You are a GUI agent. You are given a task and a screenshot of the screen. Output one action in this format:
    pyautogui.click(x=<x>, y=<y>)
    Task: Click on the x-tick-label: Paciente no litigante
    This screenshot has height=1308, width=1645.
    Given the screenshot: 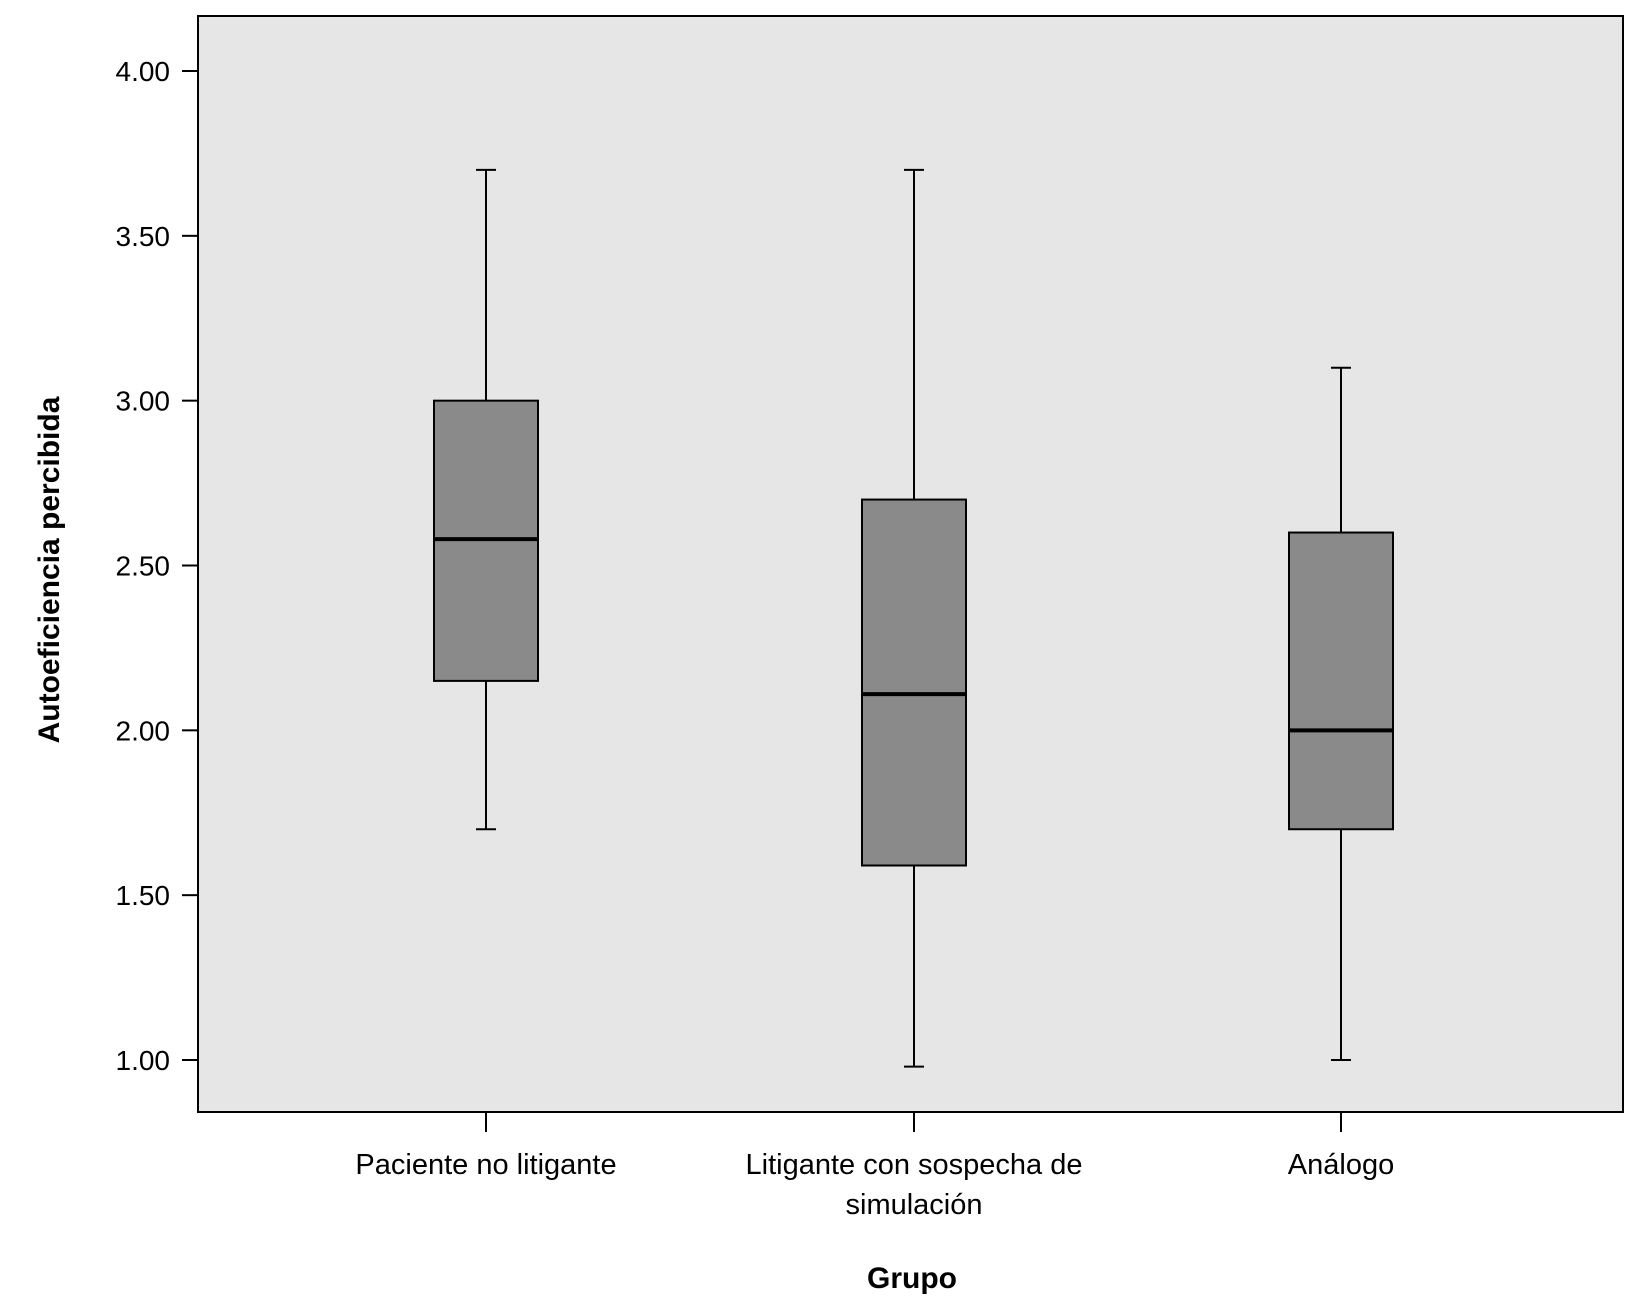 What is the action you would take?
    pyautogui.click(x=485, y=1165)
    